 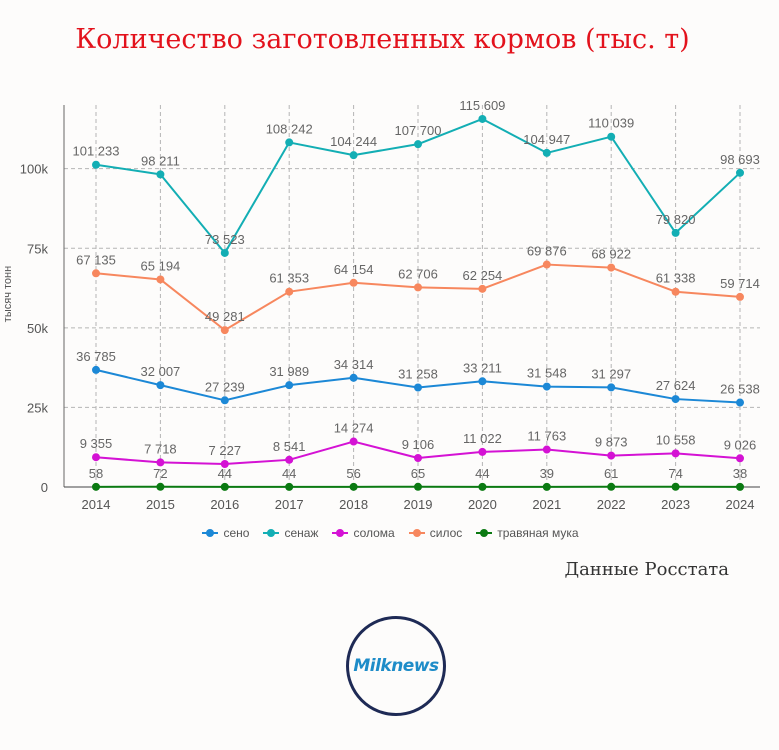 What do you see at coordinates (37, 248) in the screenshot?
I see `y-tick-label: 75k` at bounding box center [37, 248].